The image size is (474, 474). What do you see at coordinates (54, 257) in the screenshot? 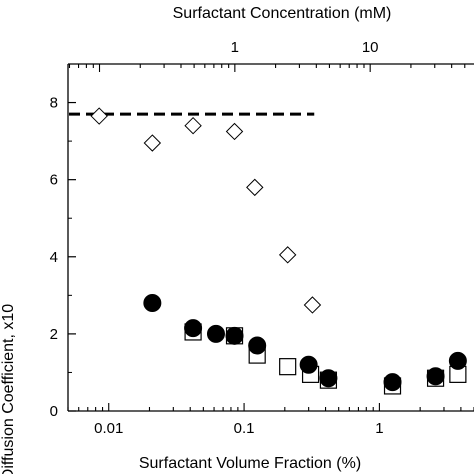
I see `y-tick-label: 4` at bounding box center [54, 257].